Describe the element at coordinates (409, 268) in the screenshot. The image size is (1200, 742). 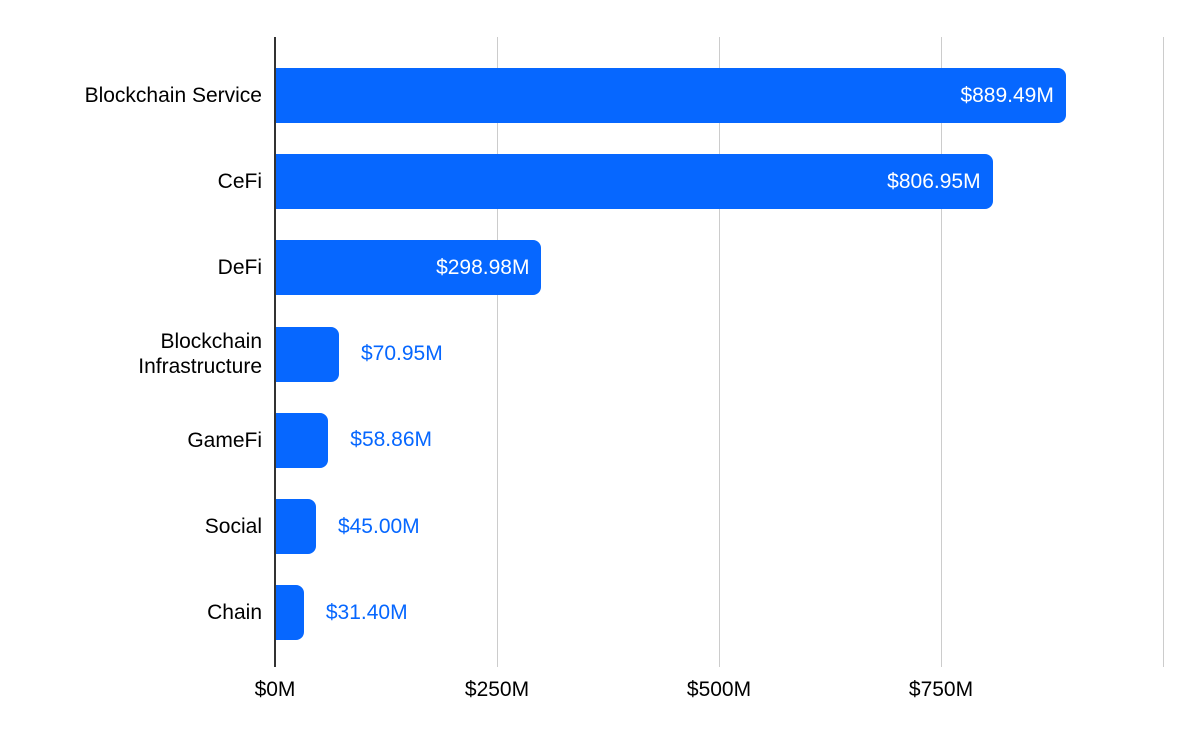
I see `bar-defi: $298.98M` at that location.